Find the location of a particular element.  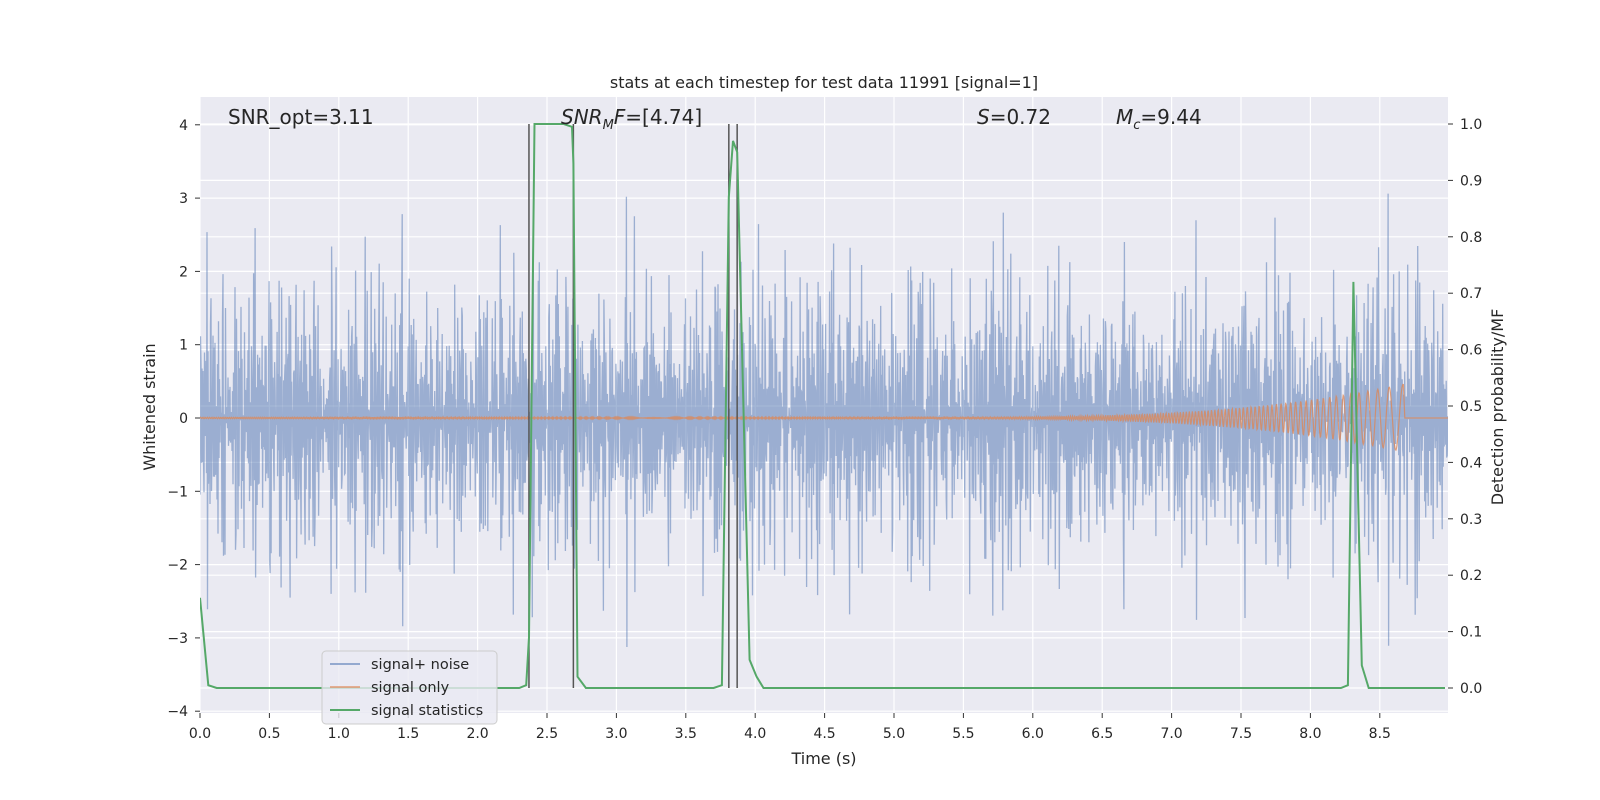

x-tick-label: 1.0 is located at coordinates (339, 734).